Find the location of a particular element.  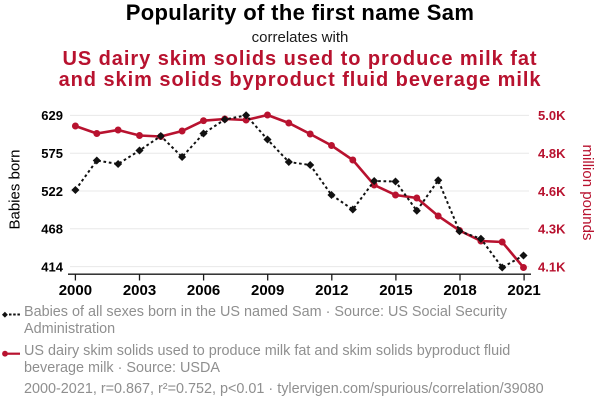

svg-text: 5.0K is located at coordinates (552, 115).